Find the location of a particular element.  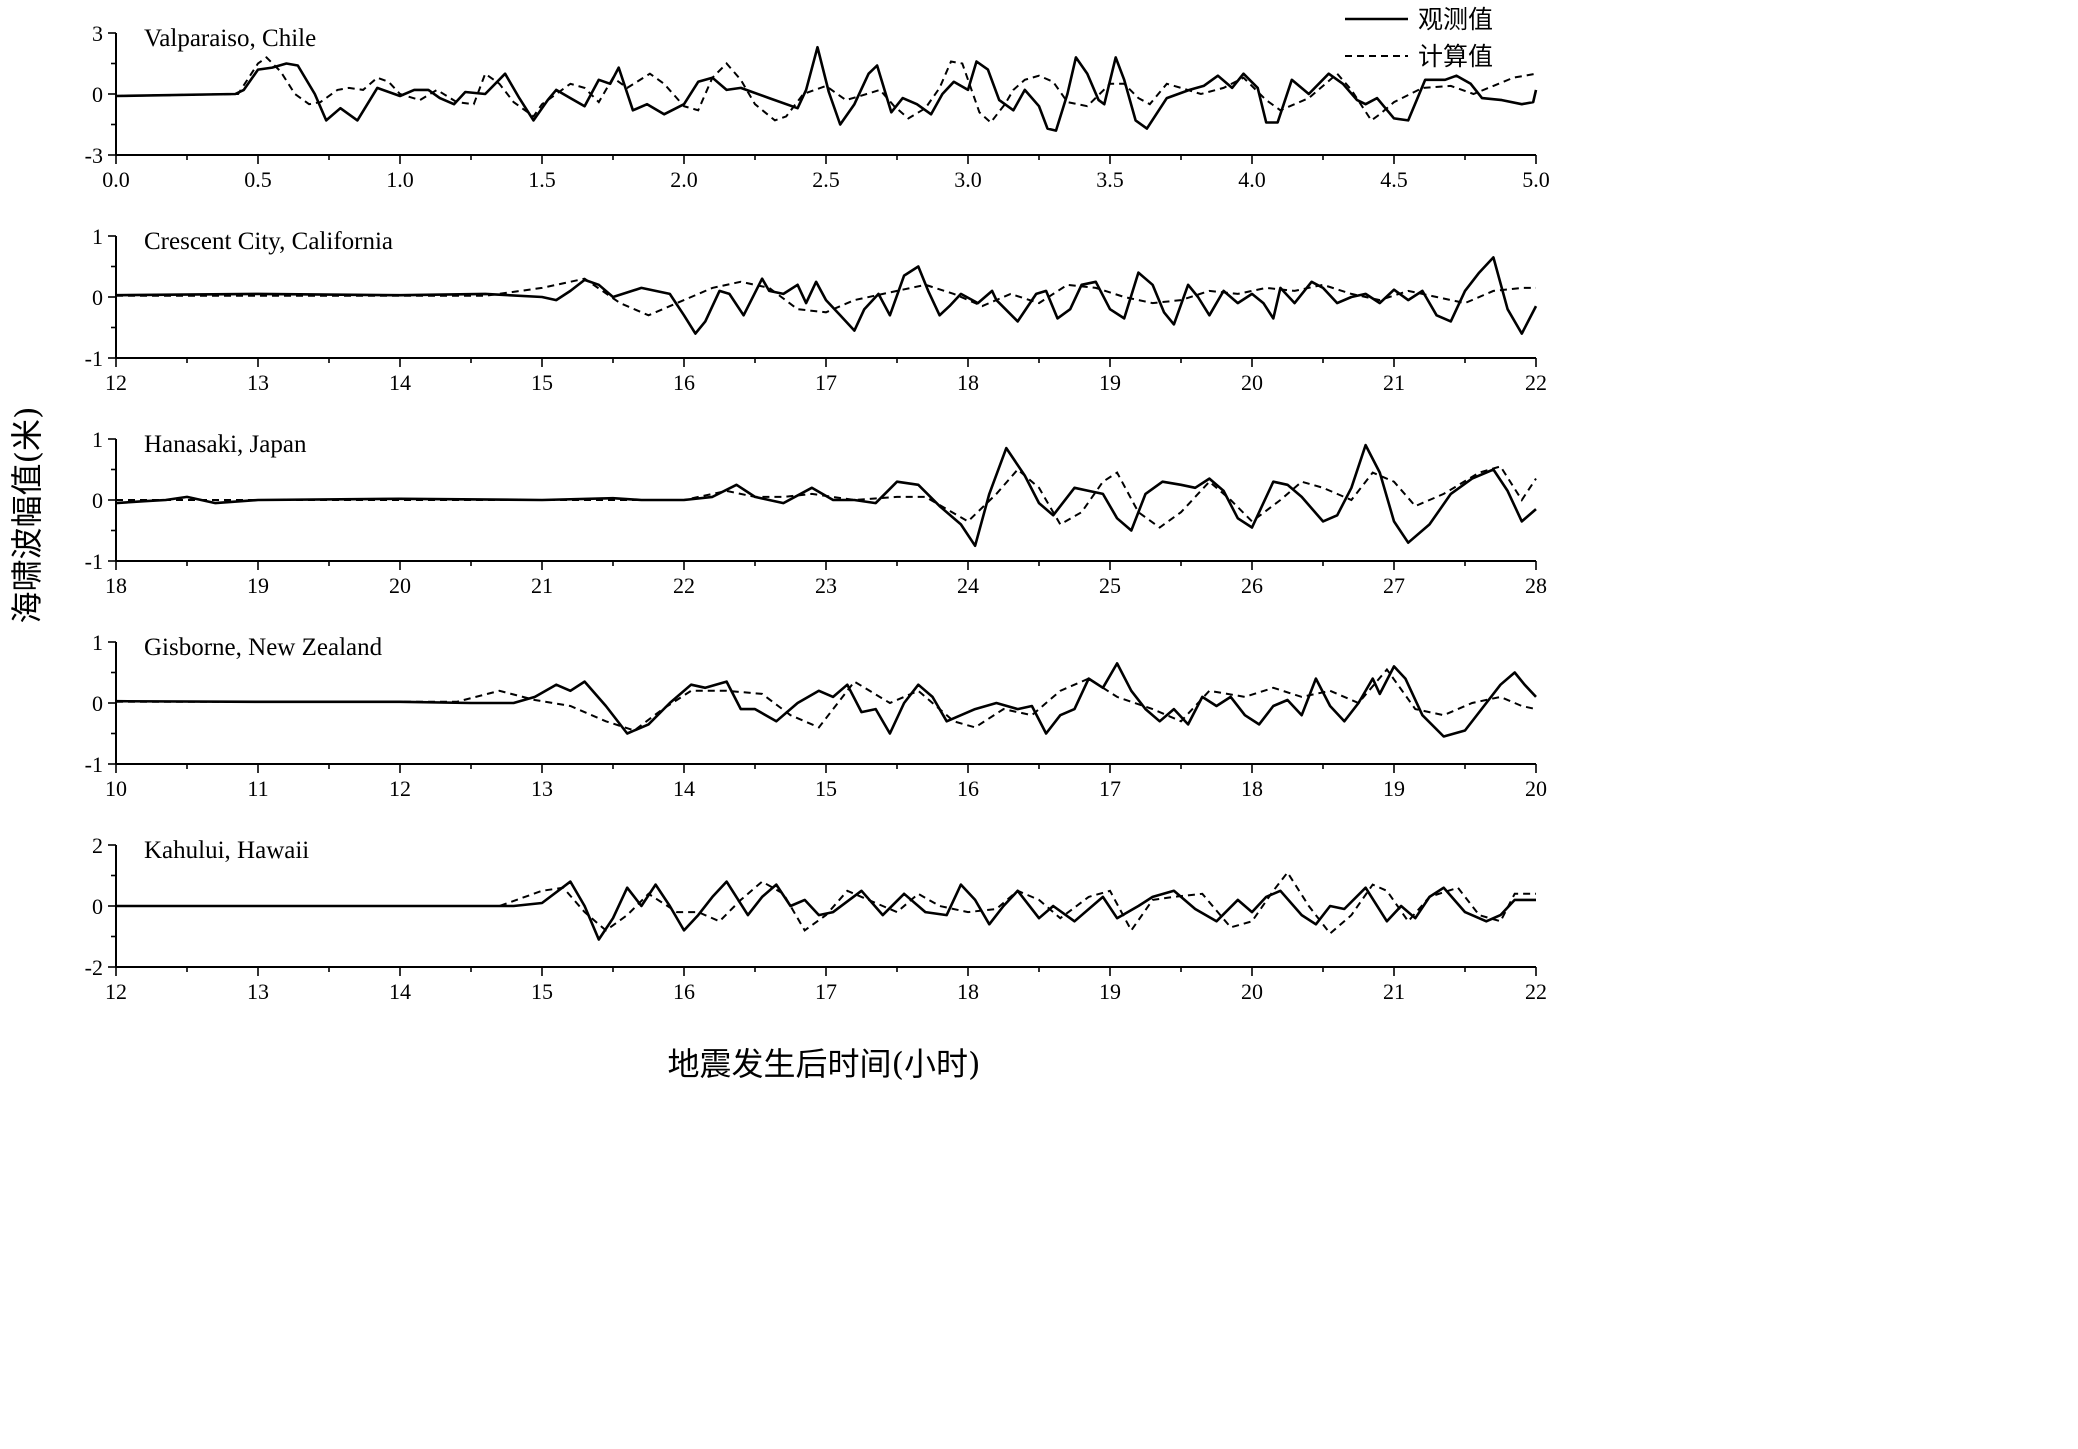

legend-label-observed: 观测值 is located at coordinates (1455, 19).